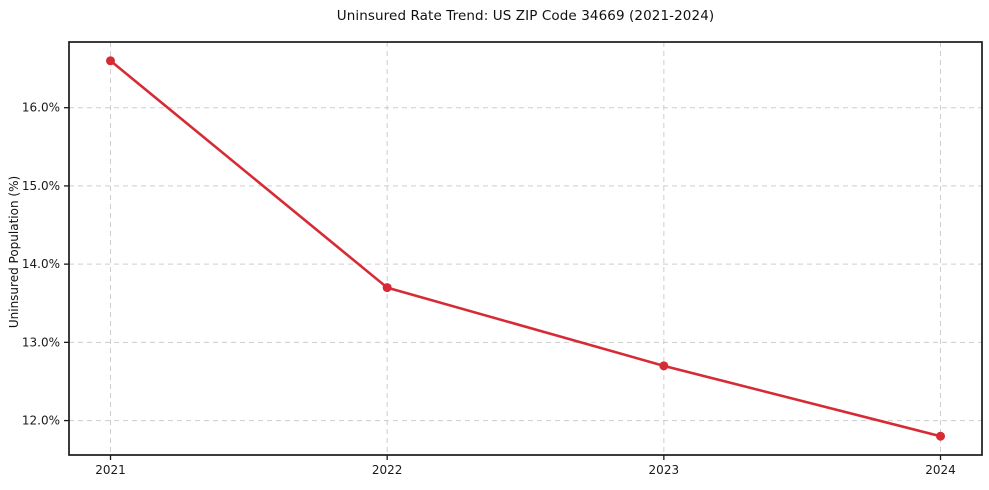 This screenshot has height=490, width=989. What do you see at coordinates (41, 108) in the screenshot?
I see `y-tick-label: 16.0%` at bounding box center [41, 108].